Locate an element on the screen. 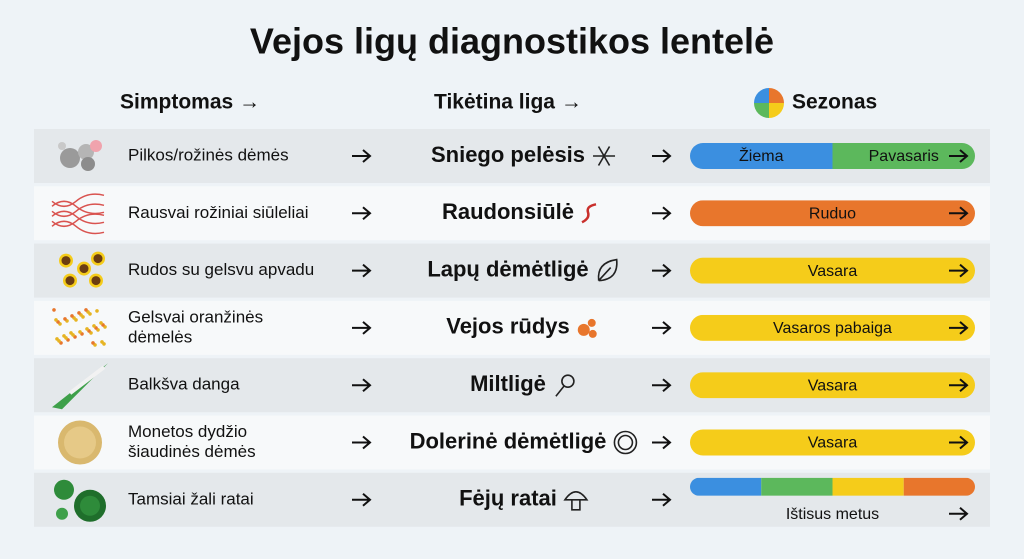  season-label: Pavasaris is located at coordinates (904, 156).